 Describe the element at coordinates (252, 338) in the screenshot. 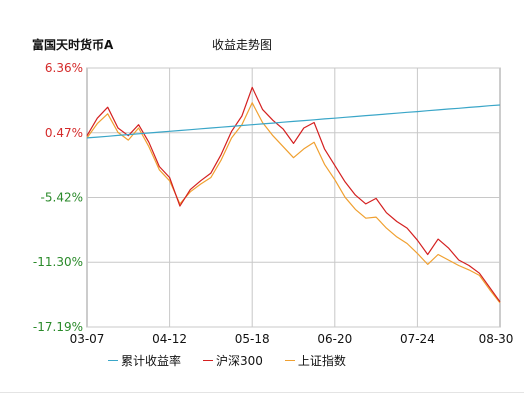

I see `x-tick-label: 05-18` at that location.